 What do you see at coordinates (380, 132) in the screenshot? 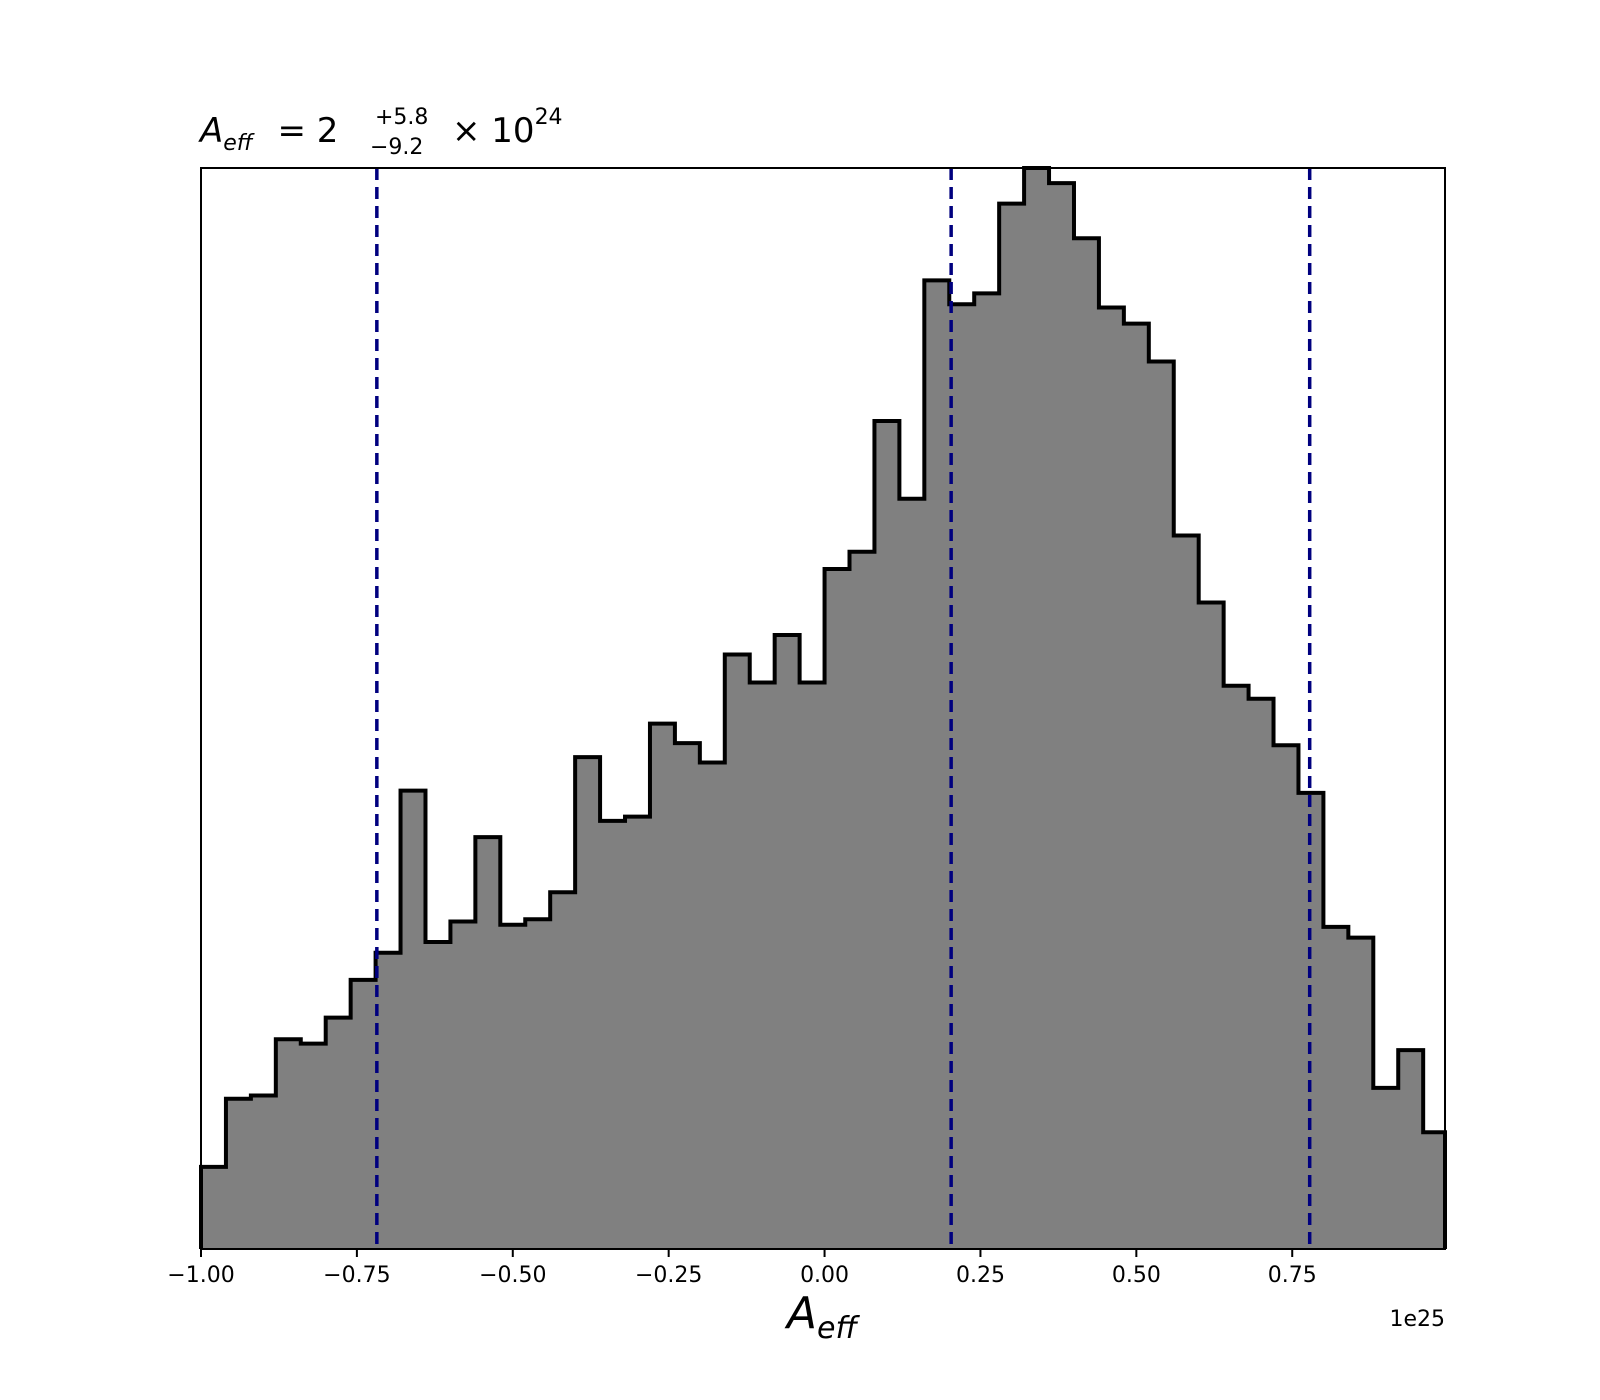
I see `title: Aeff = 2 +5.8 −9.2 × 1024` at bounding box center [380, 132].